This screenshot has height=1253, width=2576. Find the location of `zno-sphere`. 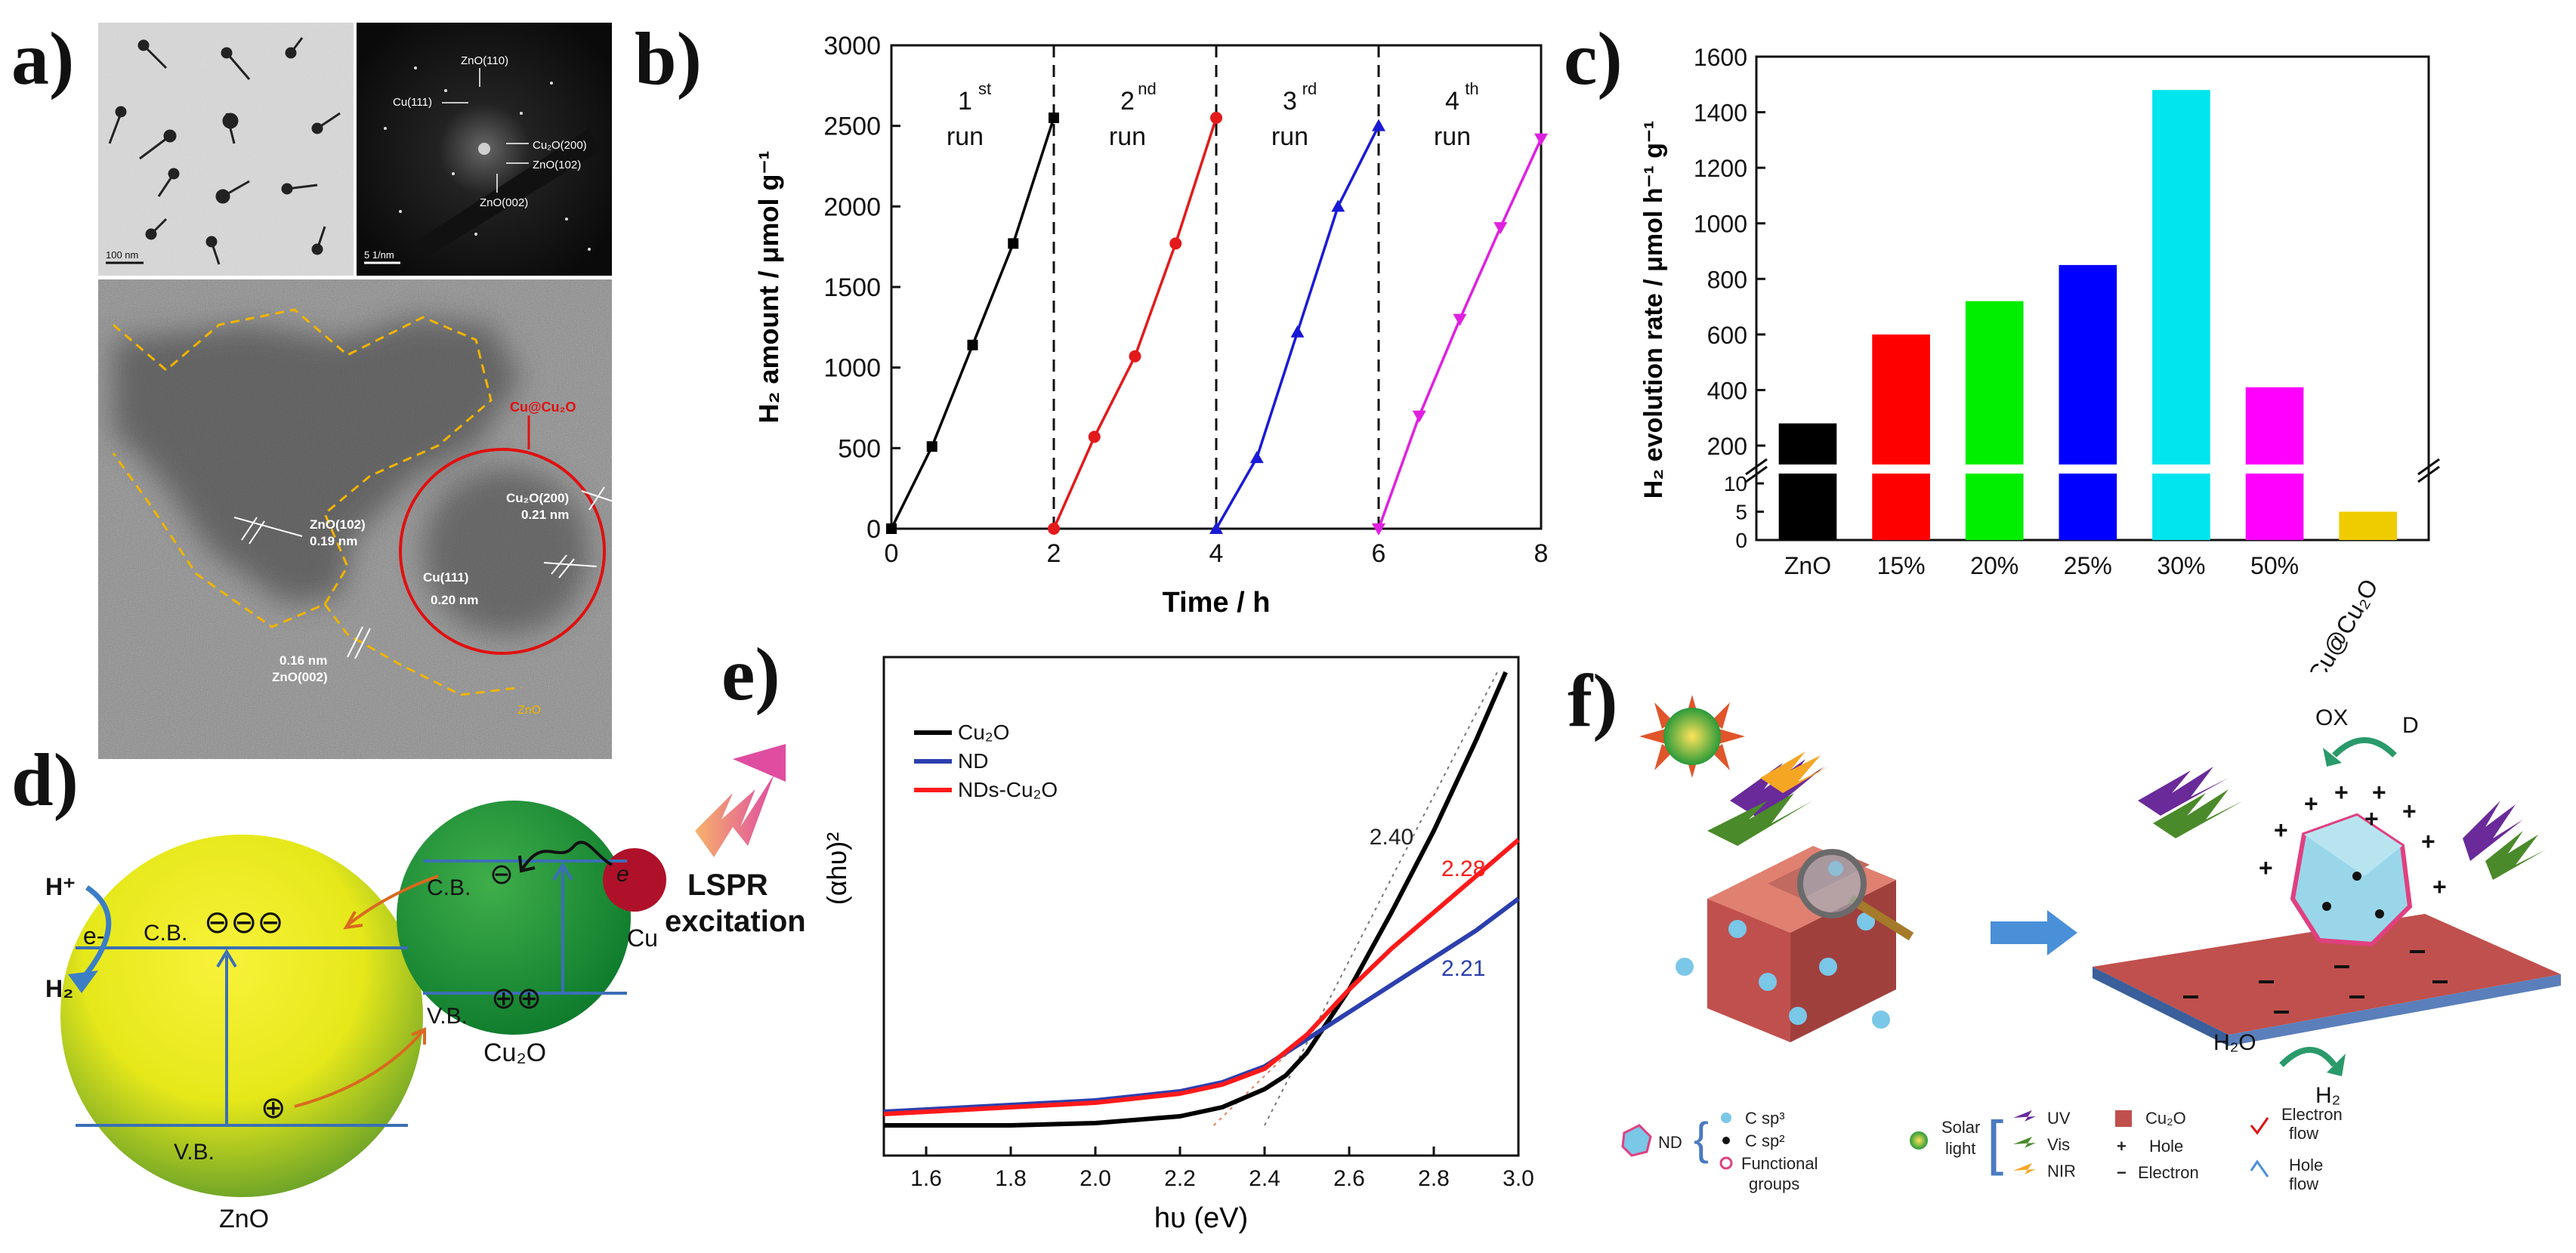

zno-sphere is located at coordinates (241, 1016).